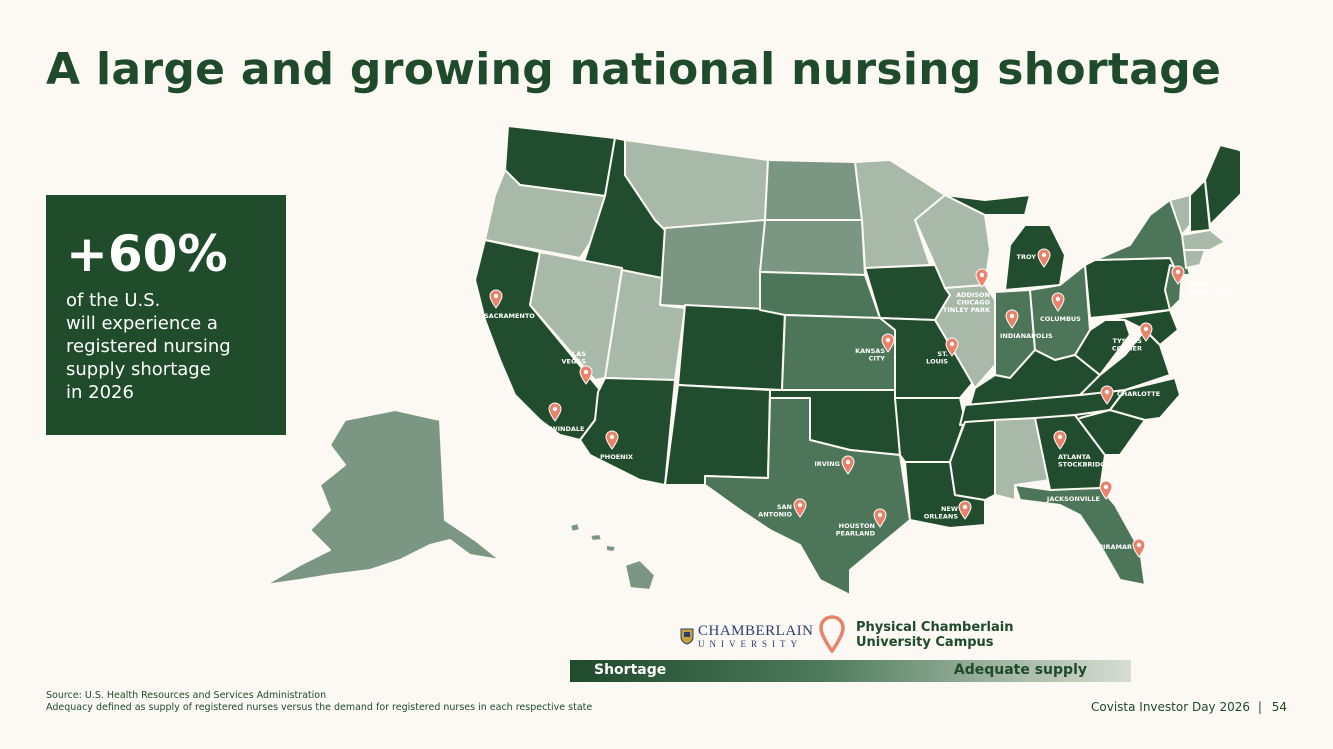 The height and width of the screenshot is (749, 1333). Describe the element at coordinates (573, 362) in the screenshot. I see `campus-city-label: VEGAS` at that location.